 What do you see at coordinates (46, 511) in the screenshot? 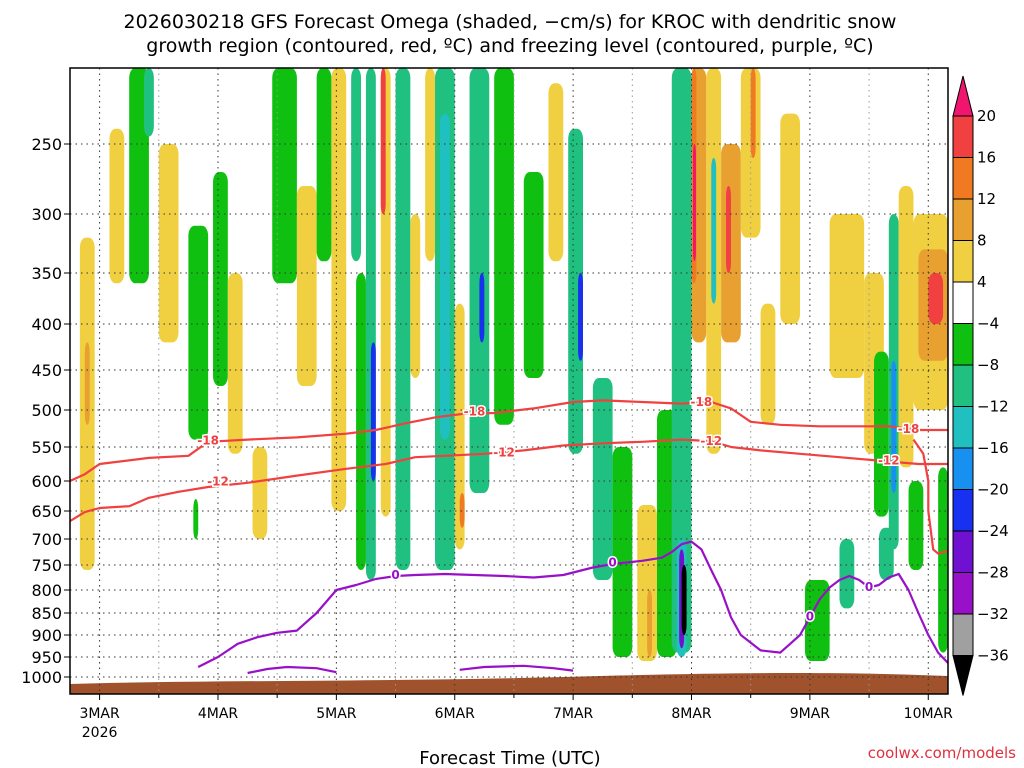
I see `y-tick-label: 650` at bounding box center [46, 511].